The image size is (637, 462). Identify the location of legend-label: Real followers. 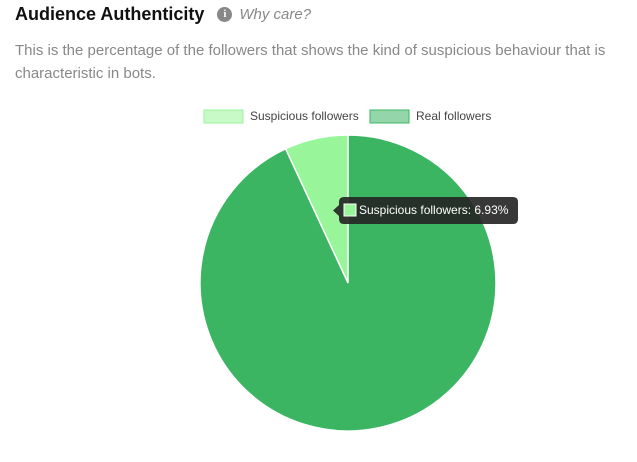
(453, 116).